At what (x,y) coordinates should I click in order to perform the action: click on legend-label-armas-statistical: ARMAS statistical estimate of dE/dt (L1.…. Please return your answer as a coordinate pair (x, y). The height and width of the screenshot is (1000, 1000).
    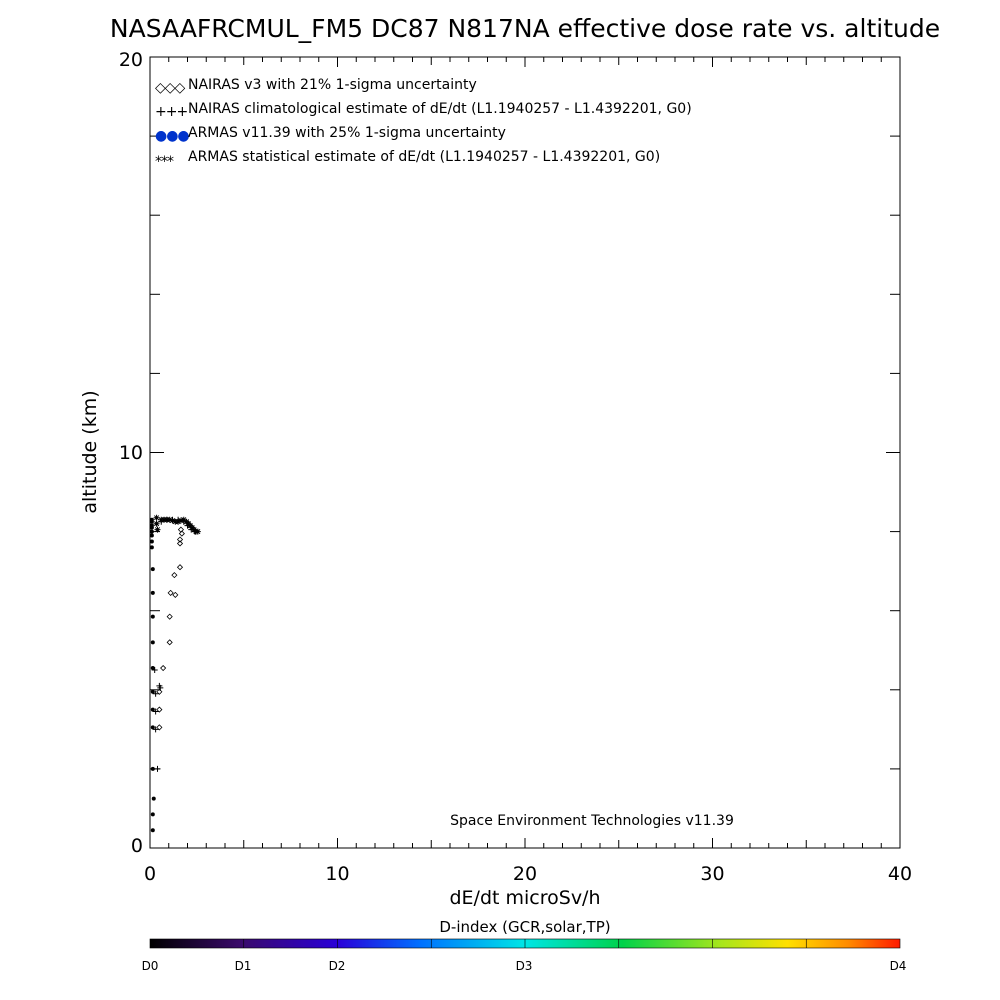
    Looking at the image, I should click on (424, 157).